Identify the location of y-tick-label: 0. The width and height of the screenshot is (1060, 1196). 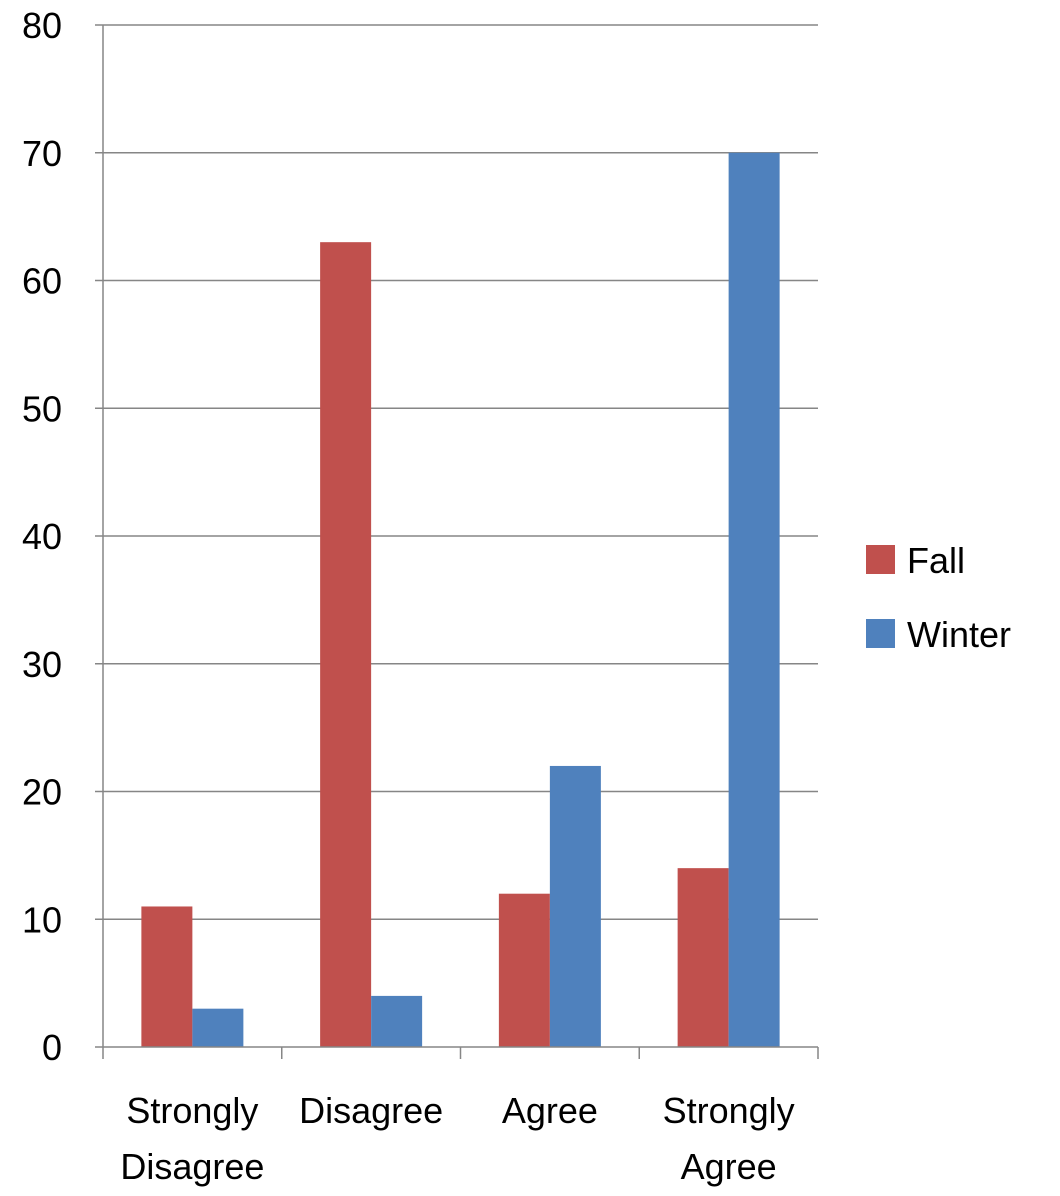
(52, 1047).